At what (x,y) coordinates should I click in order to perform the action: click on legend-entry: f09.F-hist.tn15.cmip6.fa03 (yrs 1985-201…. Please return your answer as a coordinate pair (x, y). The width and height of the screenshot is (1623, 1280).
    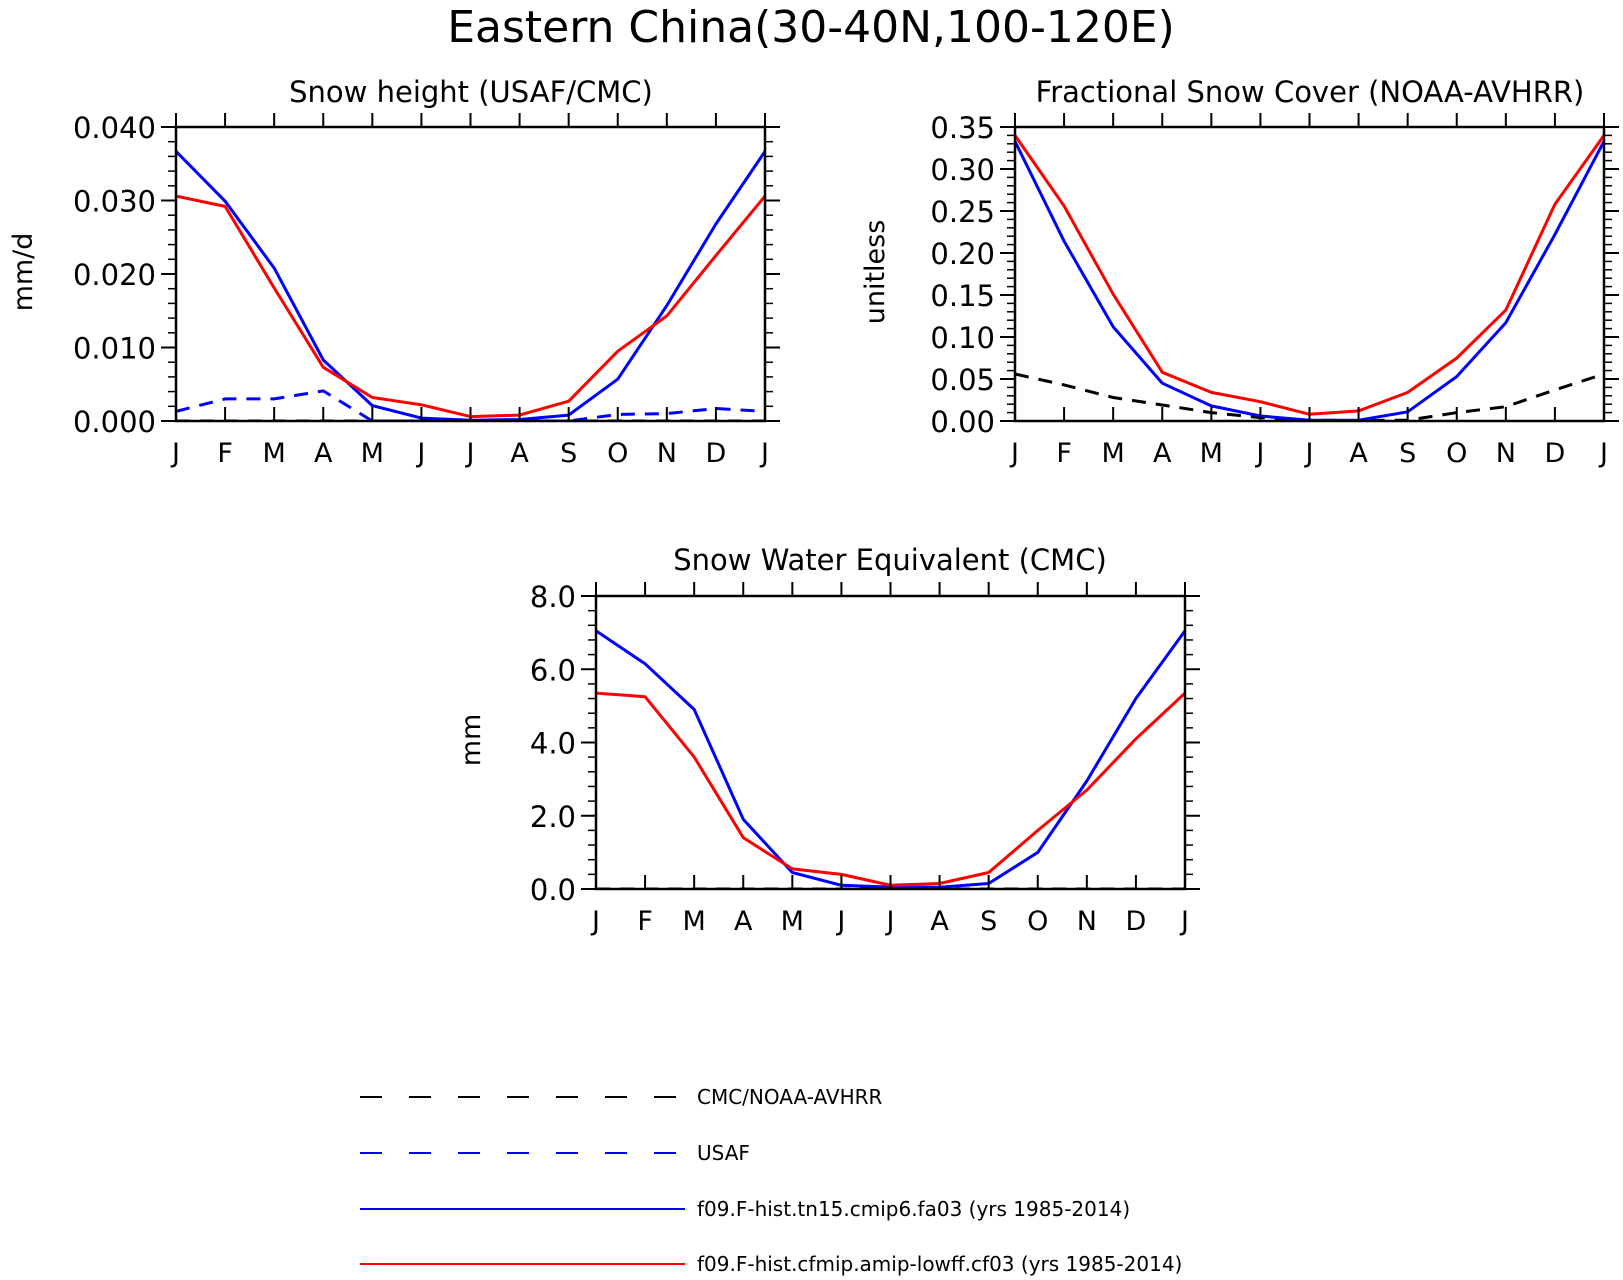
    Looking at the image, I should click on (745, 1209).